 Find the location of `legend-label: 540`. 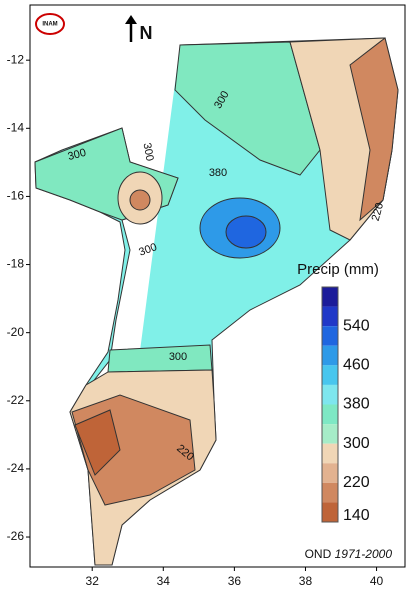

legend-label: 540 is located at coordinates (356, 325).